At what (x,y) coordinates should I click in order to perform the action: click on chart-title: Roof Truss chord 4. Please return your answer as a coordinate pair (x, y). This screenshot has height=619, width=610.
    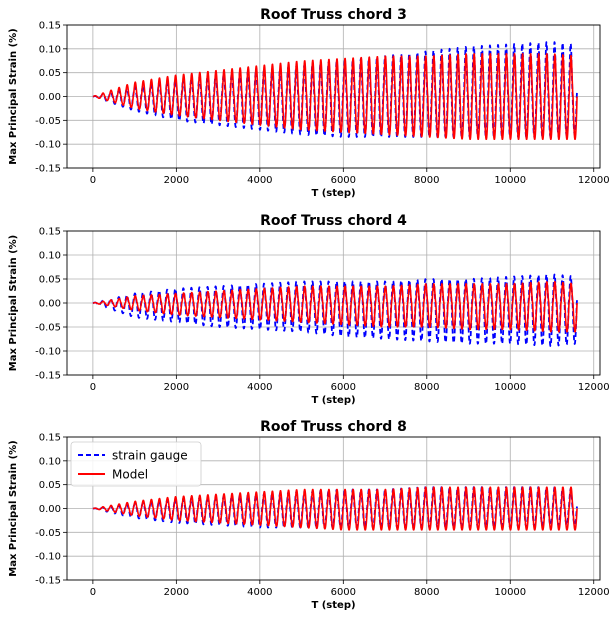
    Looking at the image, I should click on (333, 221).